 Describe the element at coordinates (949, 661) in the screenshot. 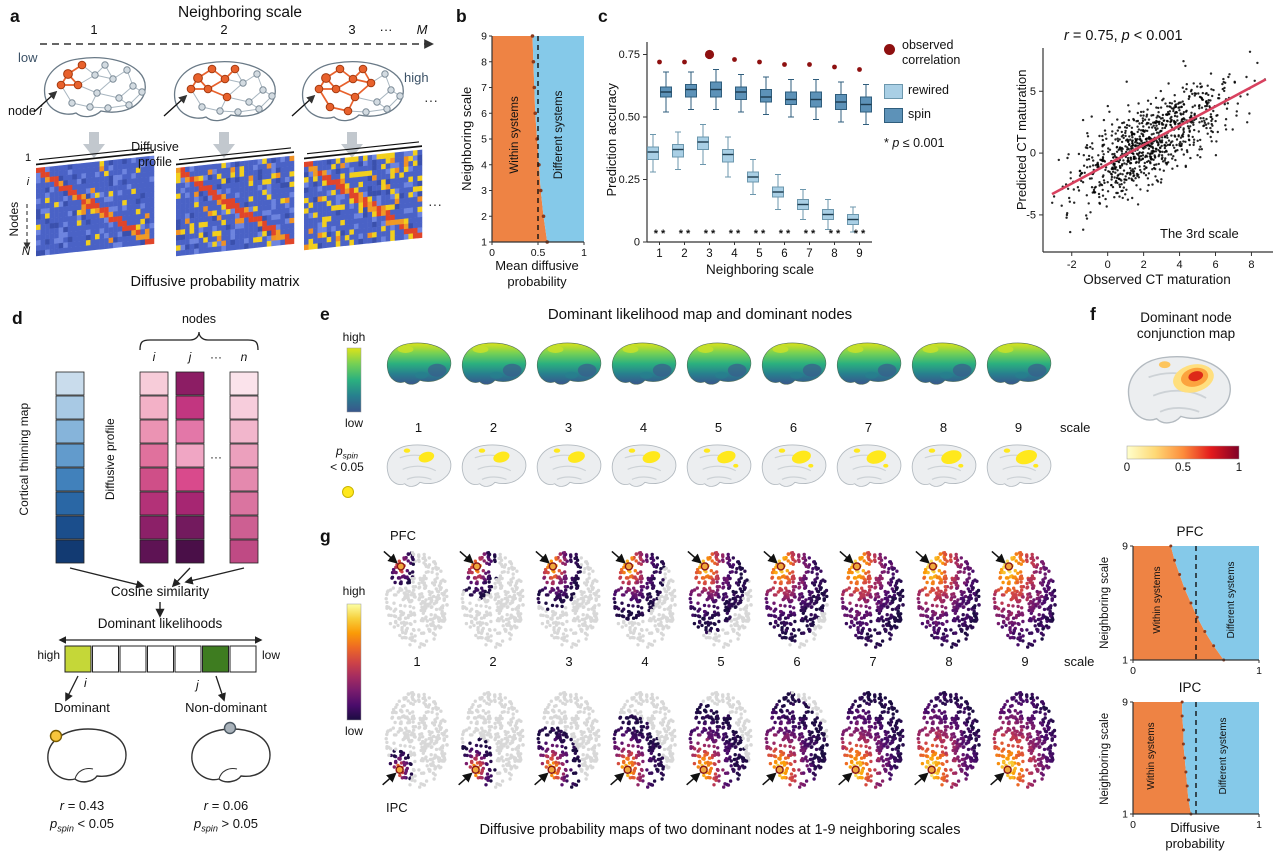

I see `scale-number: 8` at that location.